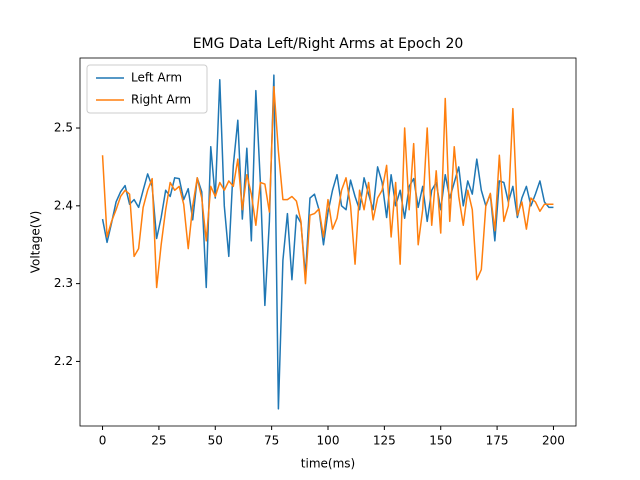 The image size is (640, 480). Describe the element at coordinates (440, 441) in the screenshot. I see `x-tick-label: 150` at that location.